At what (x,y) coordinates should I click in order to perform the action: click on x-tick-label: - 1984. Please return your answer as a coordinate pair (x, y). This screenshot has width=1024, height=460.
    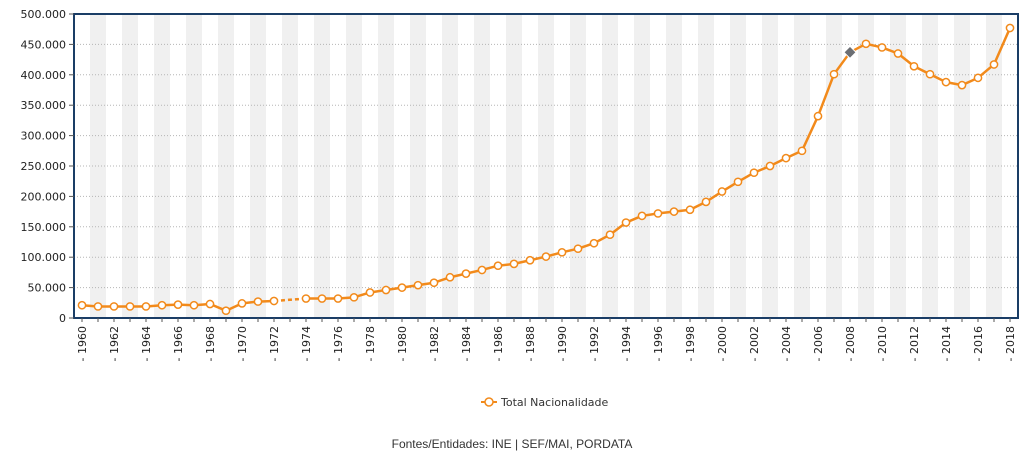
    Looking at the image, I should click on (466, 343).